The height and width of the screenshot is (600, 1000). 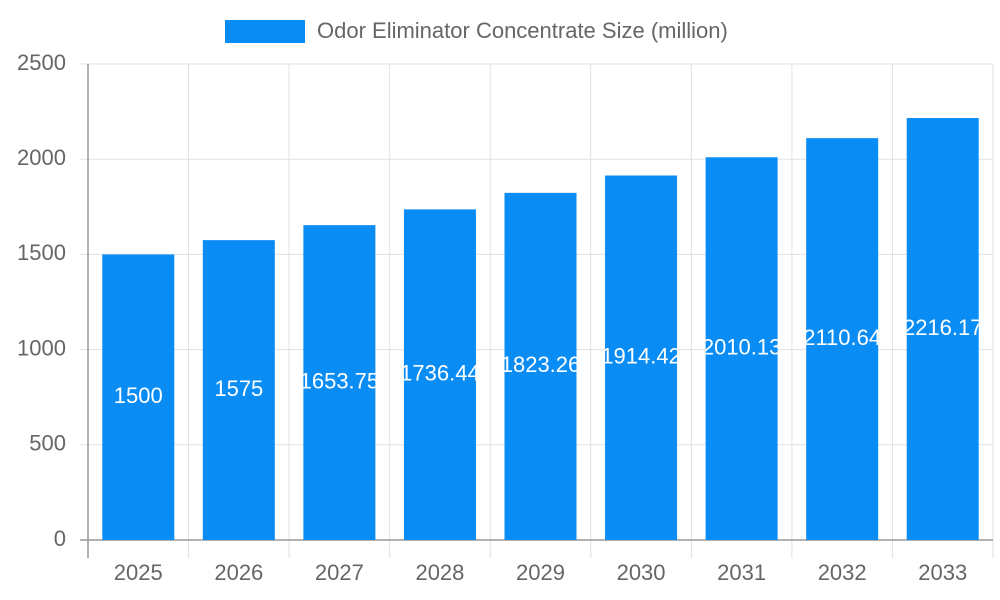 What do you see at coordinates (742, 346) in the screenshot?
I see `value-label: 2010.13` at bounding box center [742, 346].